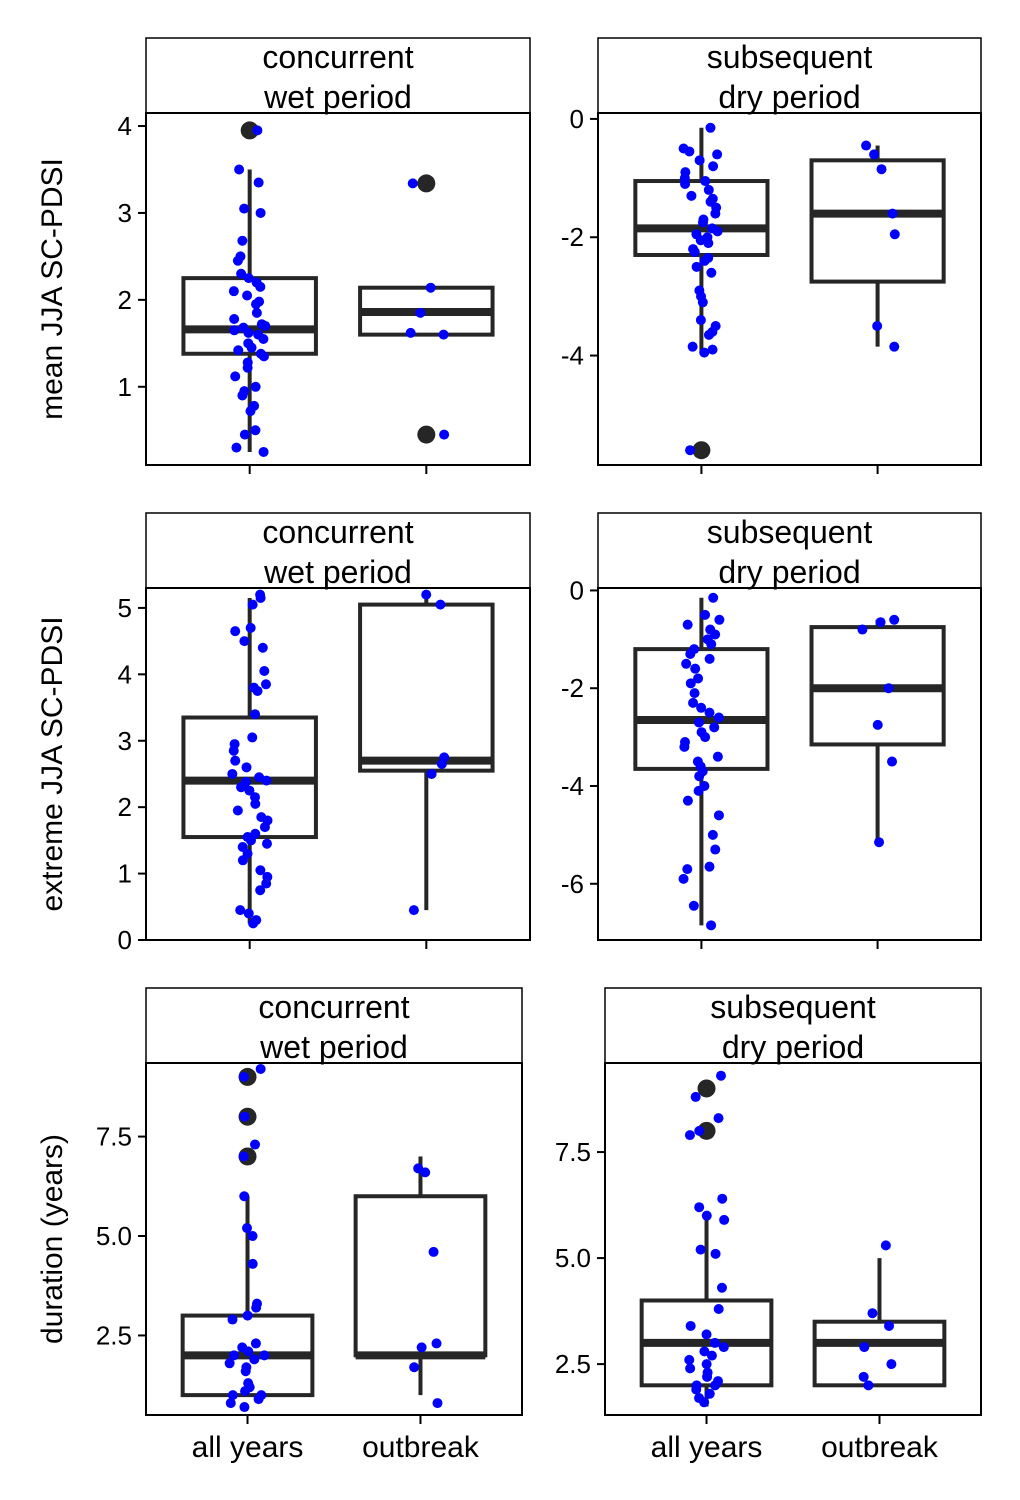 This screenshot has height=1500, width=1020. Describe the element at coordinates (334, 1239) in the screenshot. I see `plot-frame` at that location.